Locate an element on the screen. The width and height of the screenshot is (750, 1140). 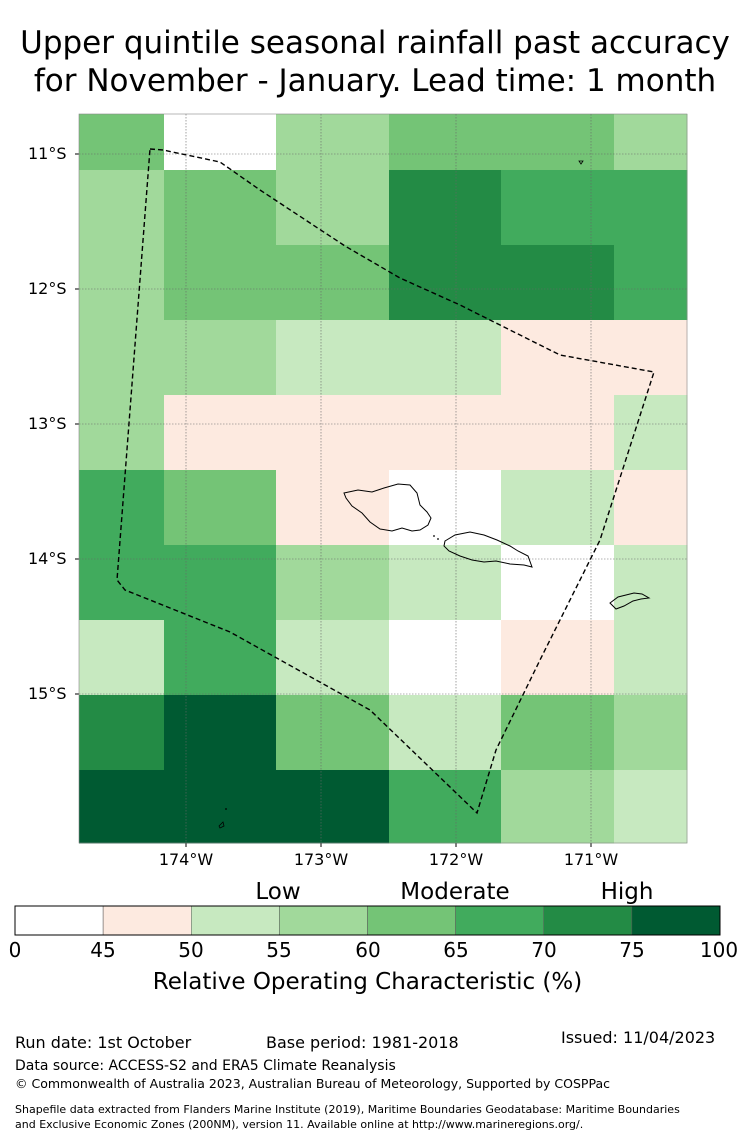
grid-cell-r9-c5 is located at coordinates (651, 807).